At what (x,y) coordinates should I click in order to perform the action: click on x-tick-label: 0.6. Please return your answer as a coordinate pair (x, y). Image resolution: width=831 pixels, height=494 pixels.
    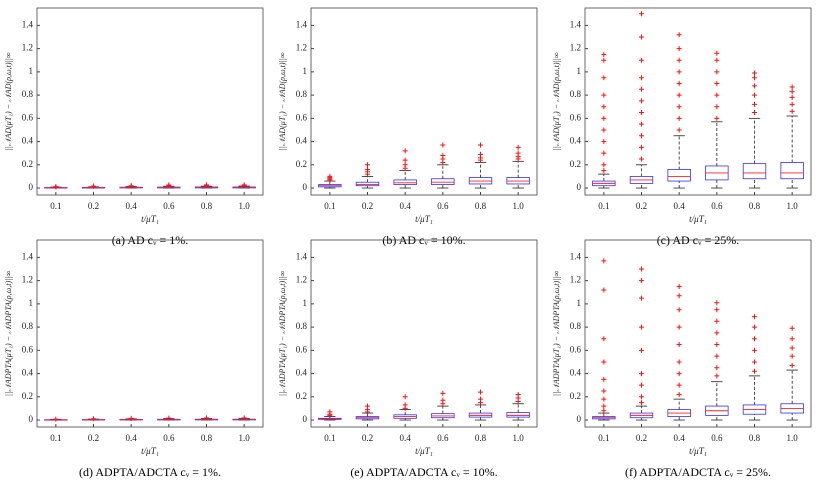
    Looking at the image, I should click on (717, 206).